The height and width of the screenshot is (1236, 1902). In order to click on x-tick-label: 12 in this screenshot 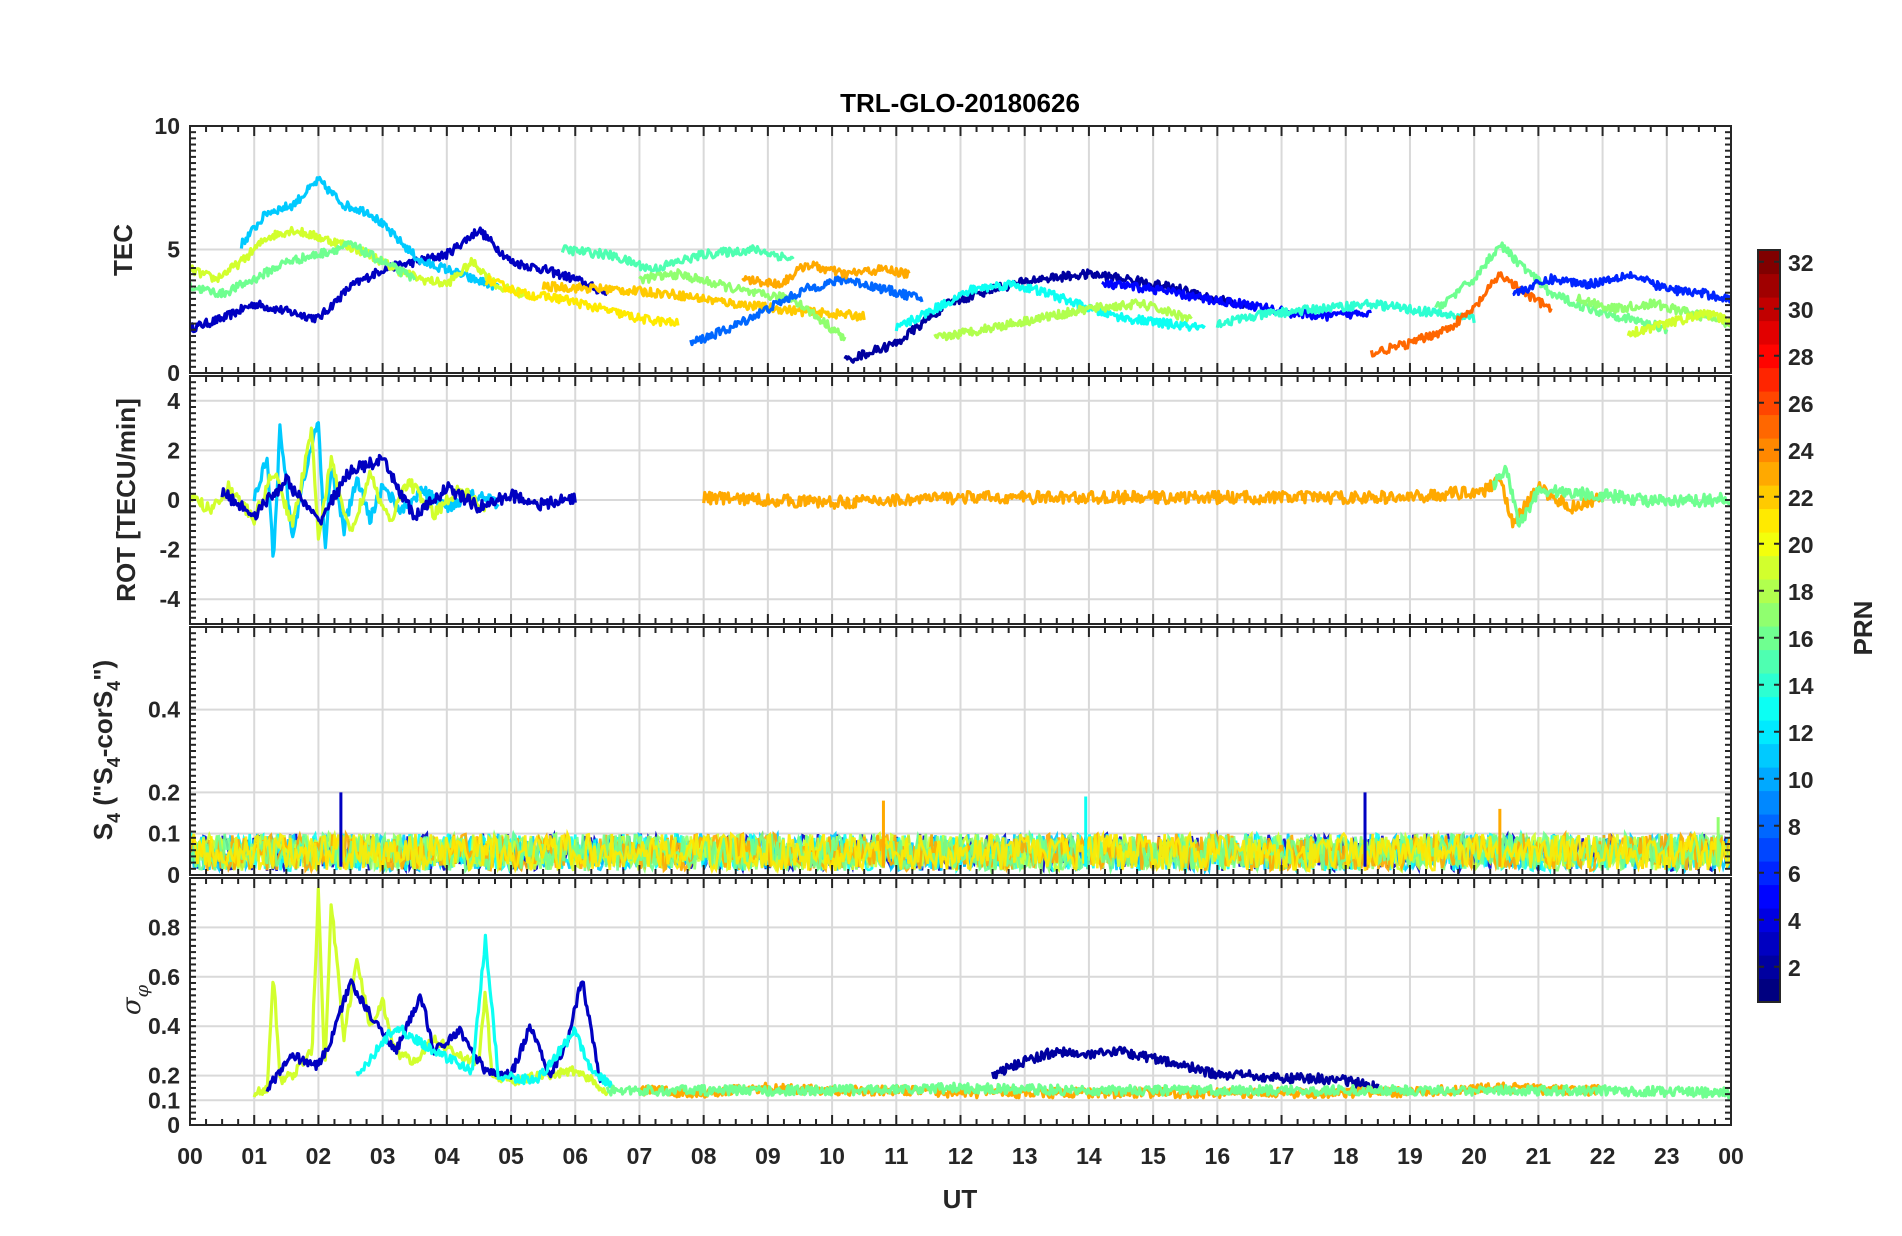, I will do `click(961, 1156)`.